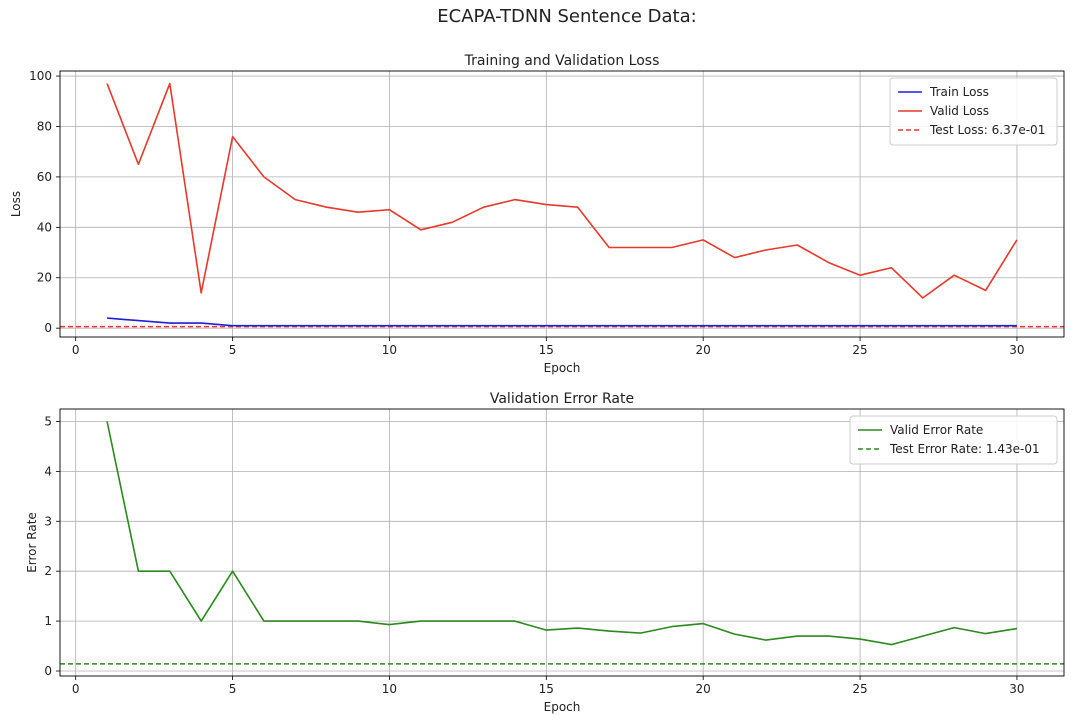 The width and height of the screenshot is (1079, 721). Describe the element at coordinates (44, 177) in the screenshot. I see `y-tick-label: 60` at that location.